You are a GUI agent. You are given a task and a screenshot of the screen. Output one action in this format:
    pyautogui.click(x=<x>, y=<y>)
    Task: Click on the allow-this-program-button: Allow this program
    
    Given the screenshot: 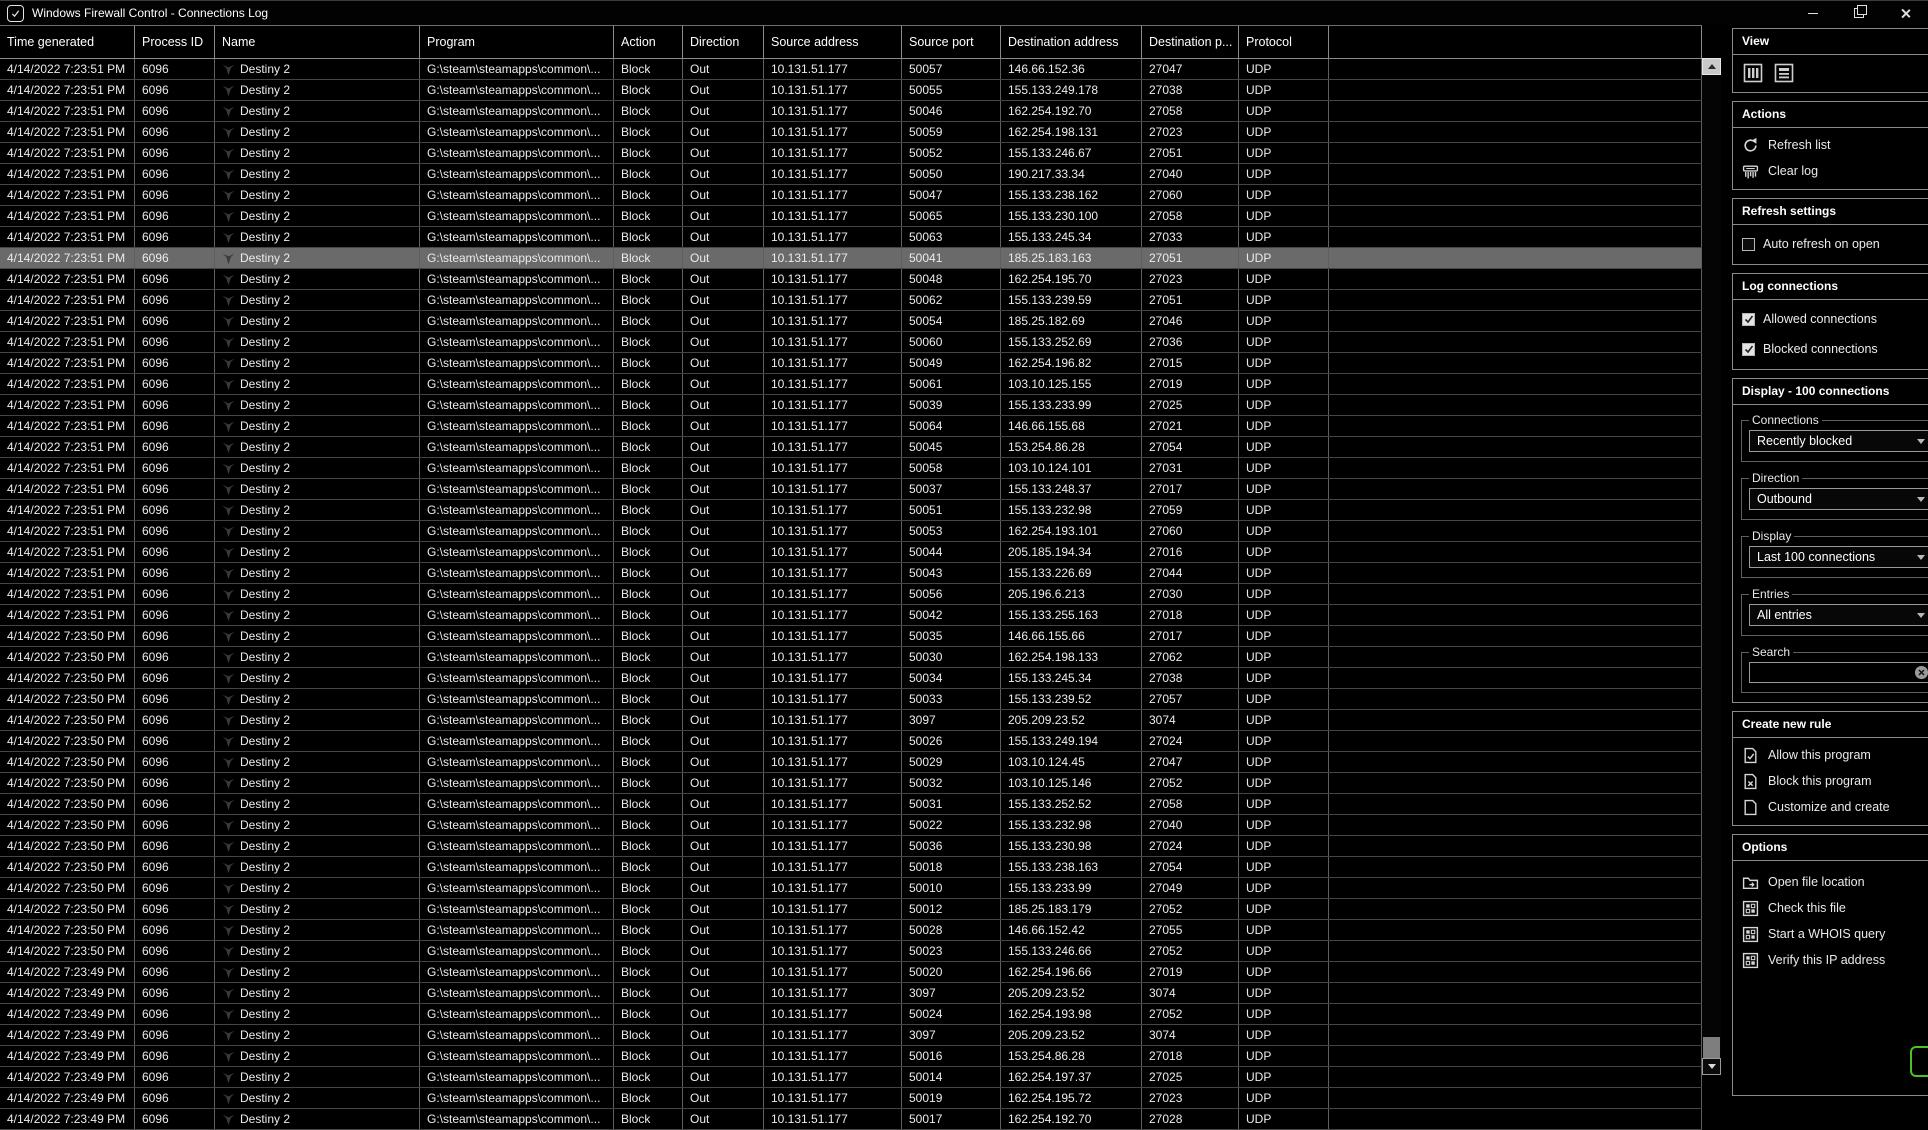 What is the action you would take?
    pyautogui.click(x=1830, y=755)
    